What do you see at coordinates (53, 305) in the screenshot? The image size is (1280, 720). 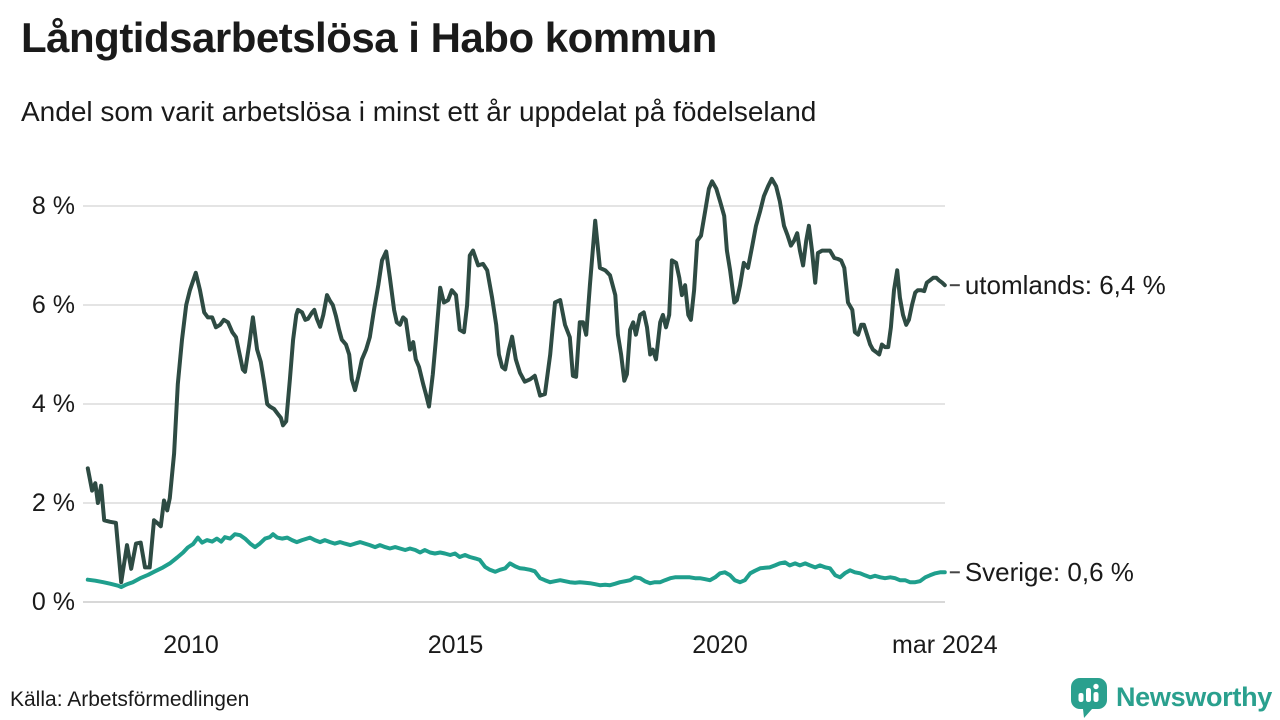 I see `y-tick-label-6pct: 6 %` at bounding box center [53, 305].